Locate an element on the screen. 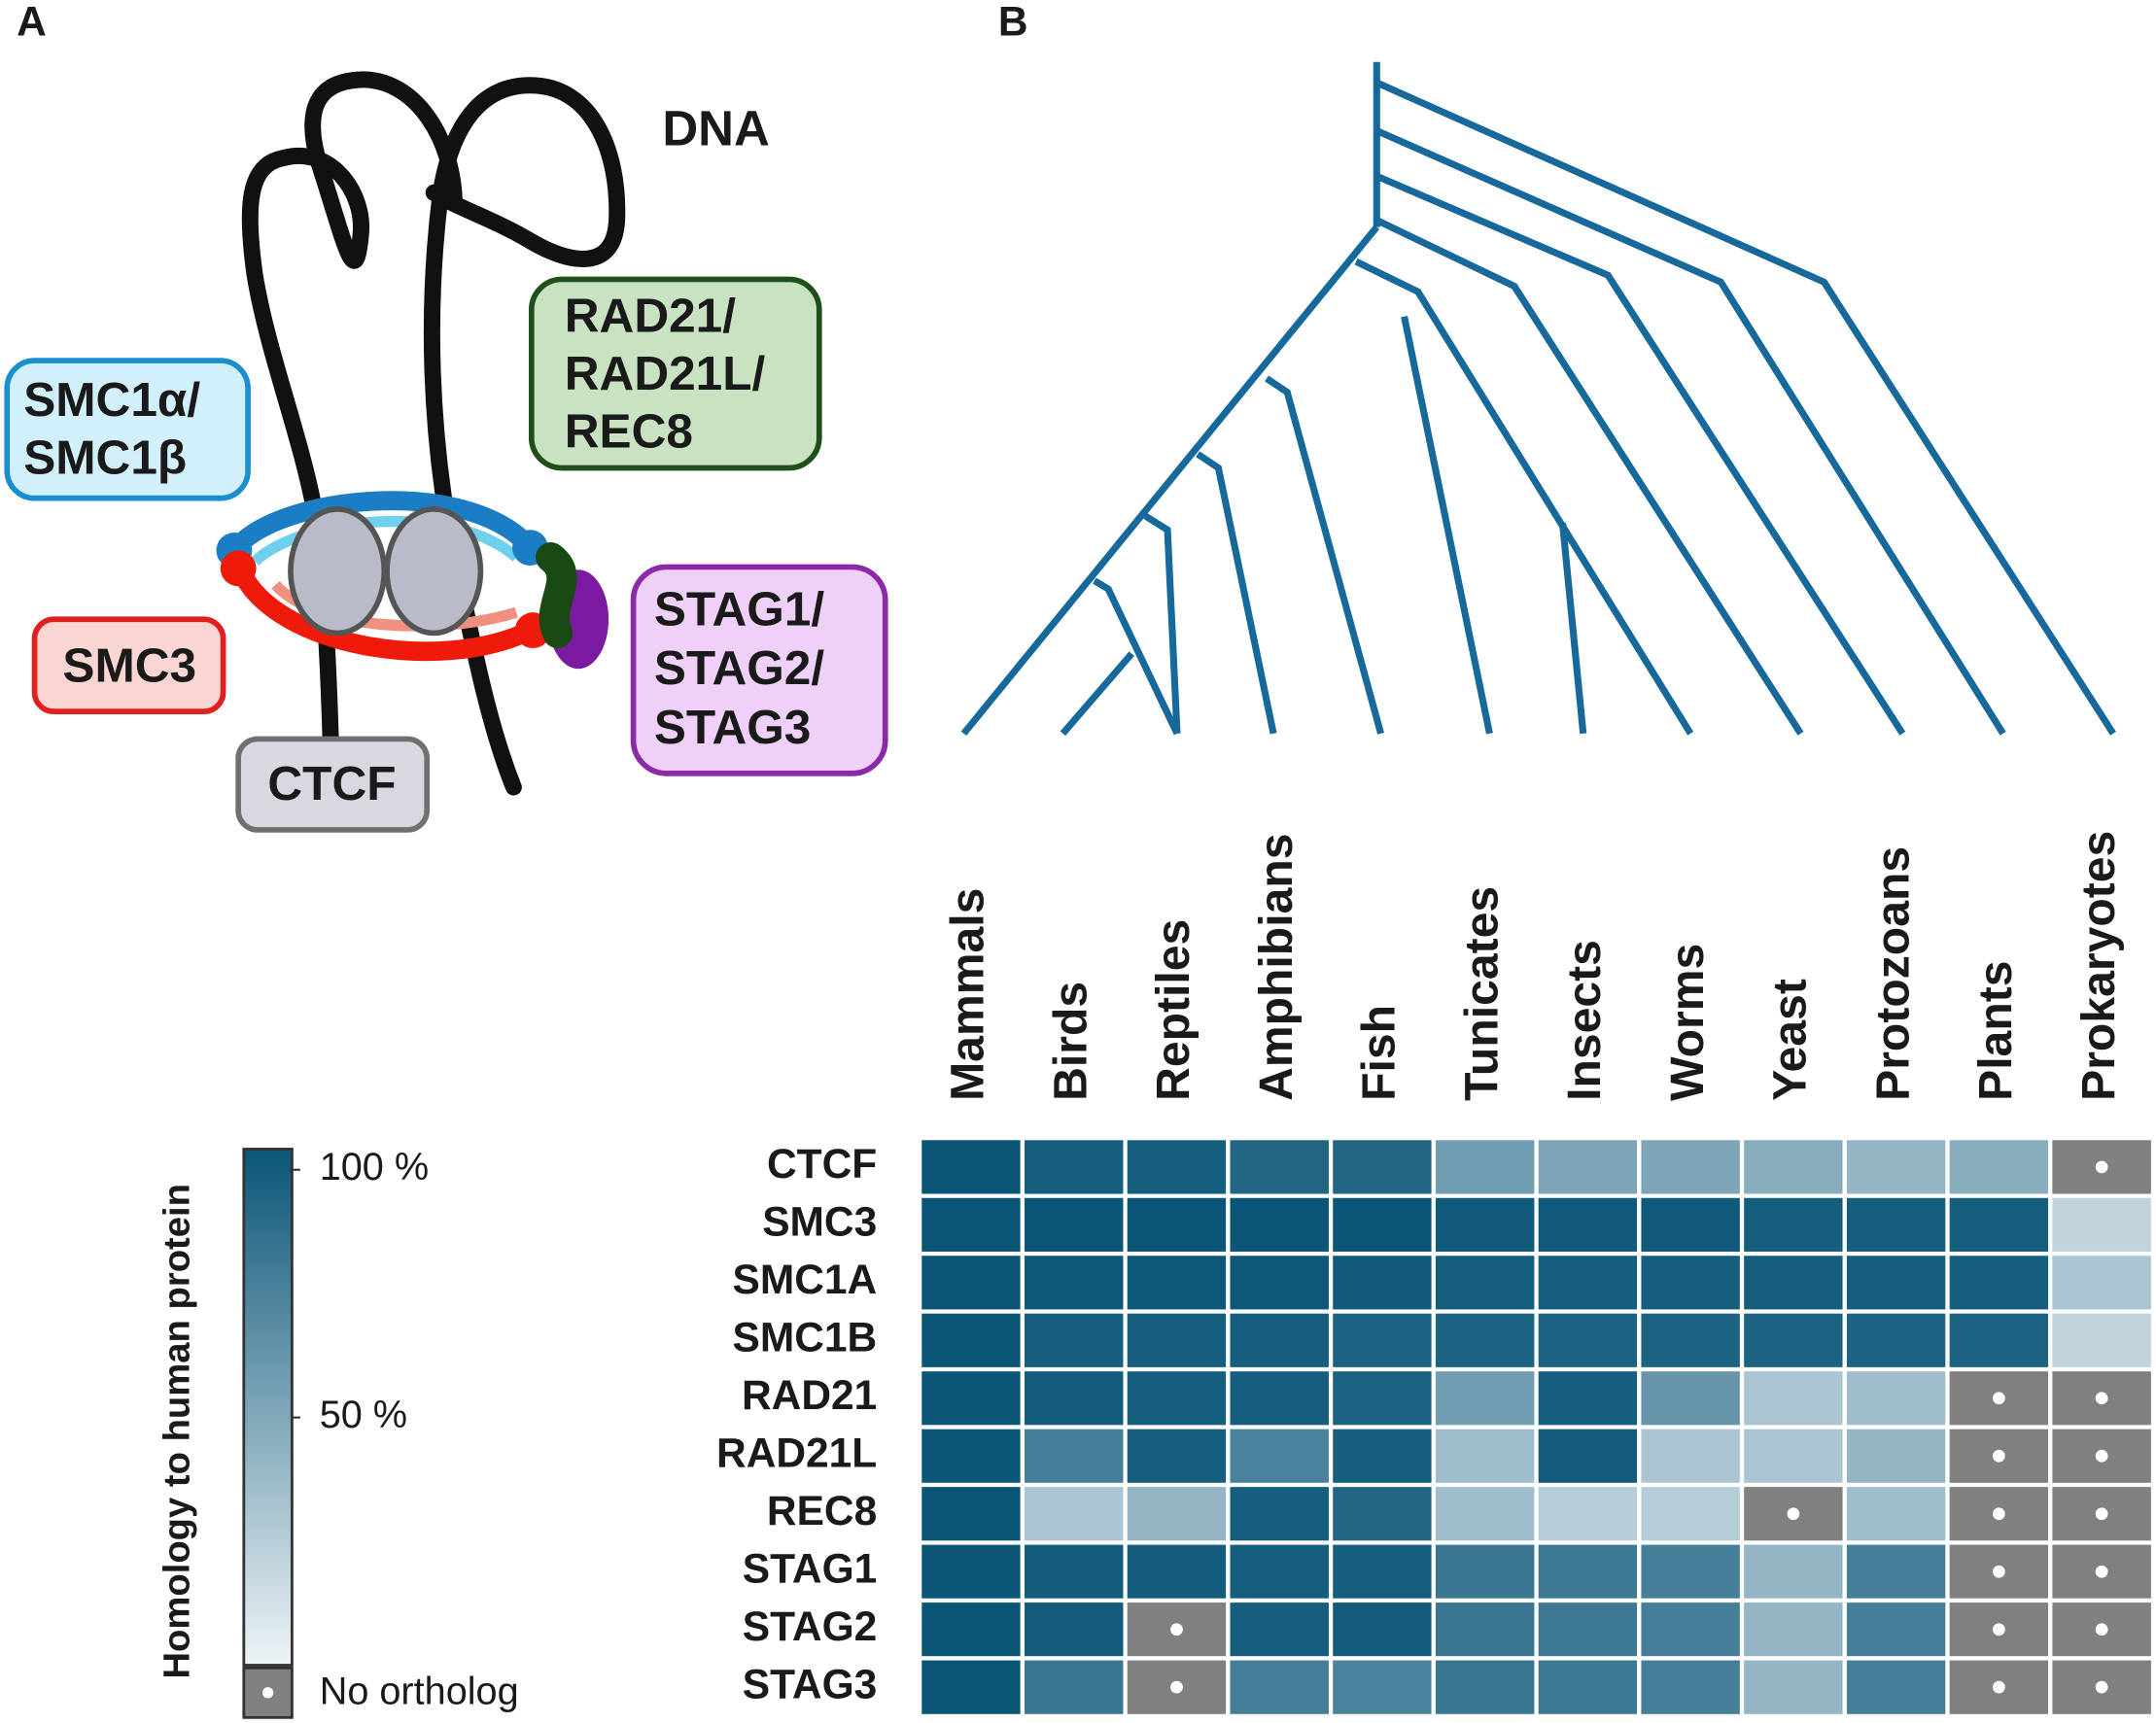 Image resolution: width=2156 pixels, height=1723 pixels. column-label: Mammals is located at coordinates (968, 994).